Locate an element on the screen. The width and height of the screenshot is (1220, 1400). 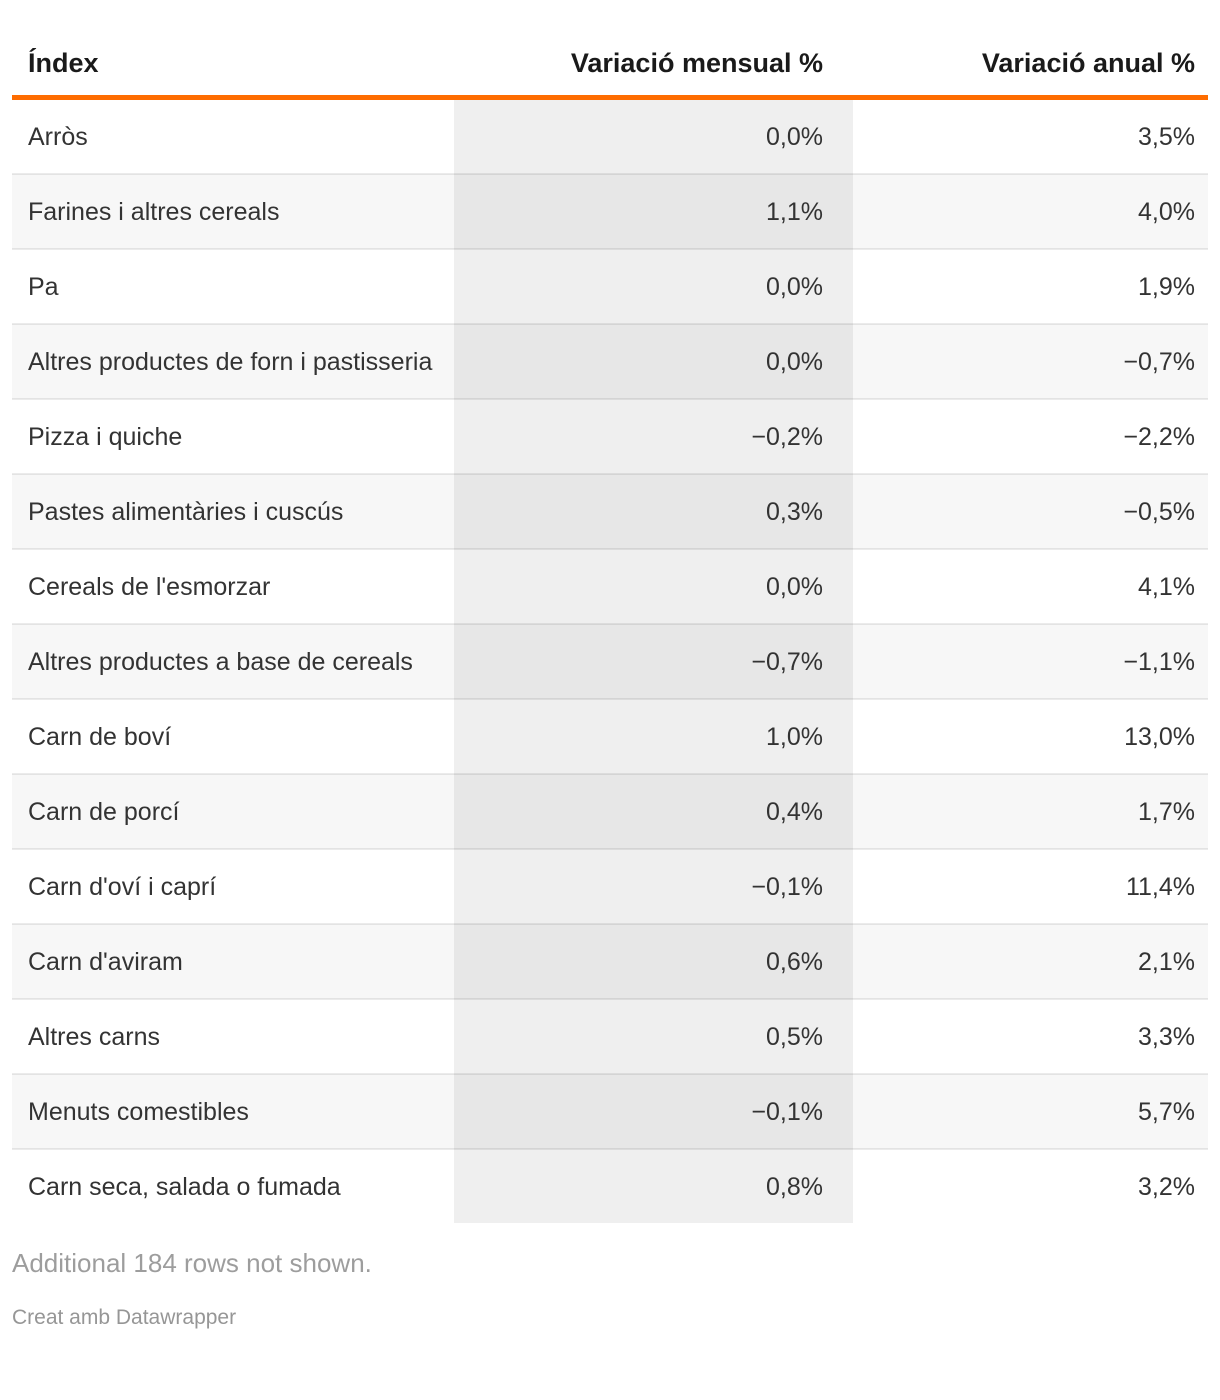
table-row: Pizza i quiche −0,2% −2,2% is located at coordinates (610, 436).